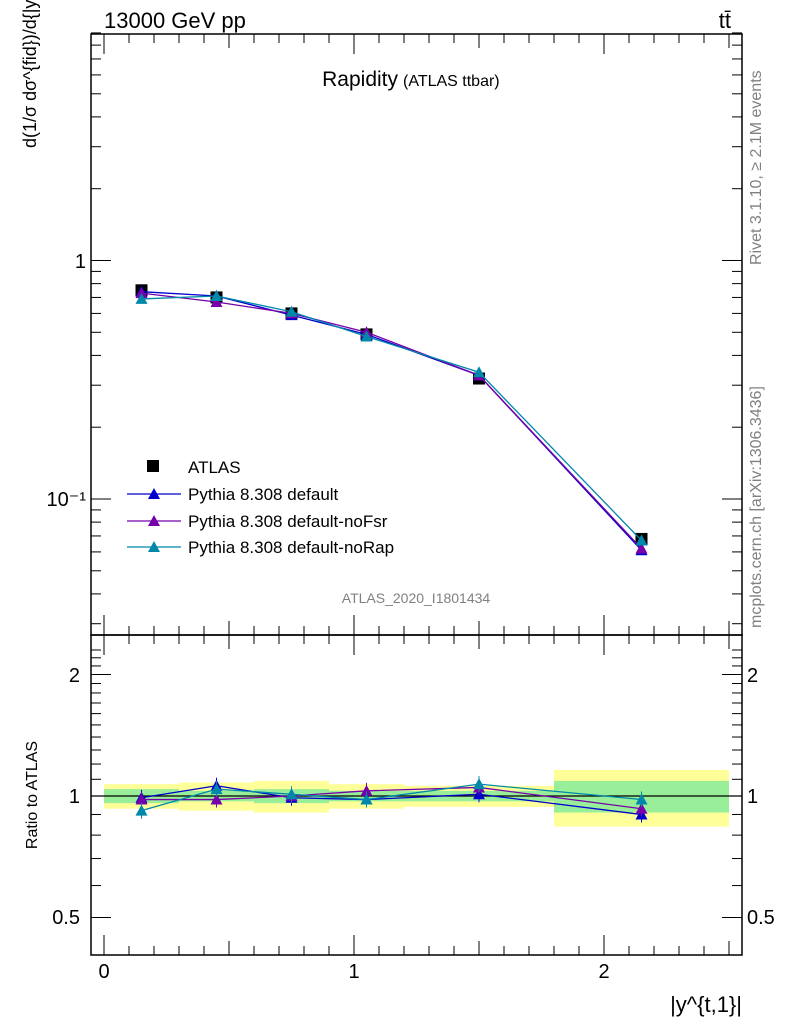  Describe the element at coordinates (360, 79) in the screenshot. I see `plot-title: Rapidity` at that location.